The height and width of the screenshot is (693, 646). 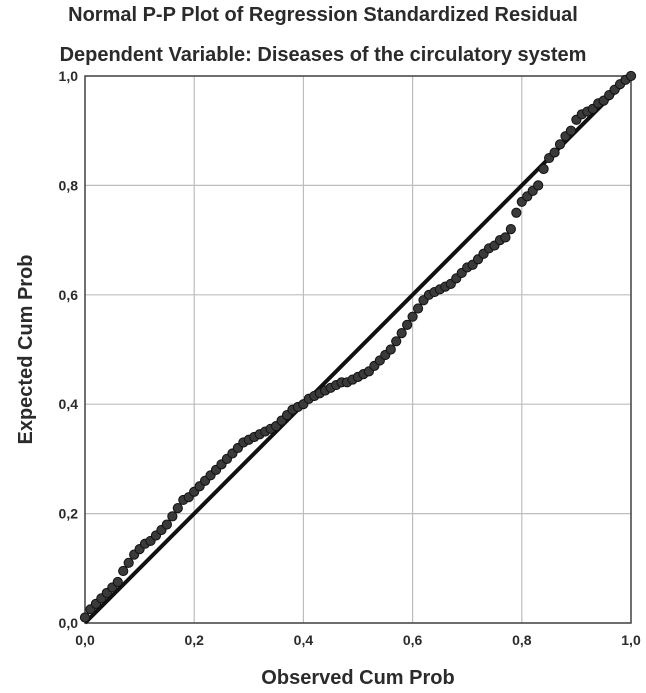 I want to click on x-axis-label: Observed Cum Prob, so click(x=357, y=678).